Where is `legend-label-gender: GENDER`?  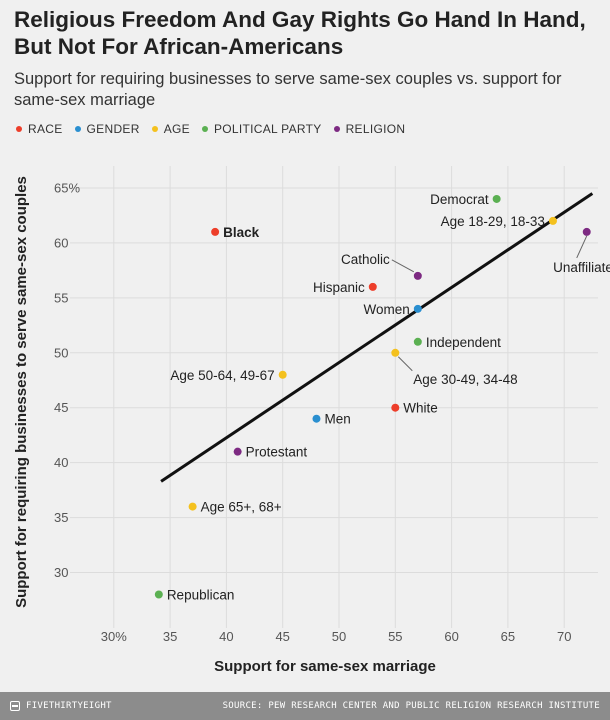
legend-label-gender: GENDER is located at coordinates (113, 129).